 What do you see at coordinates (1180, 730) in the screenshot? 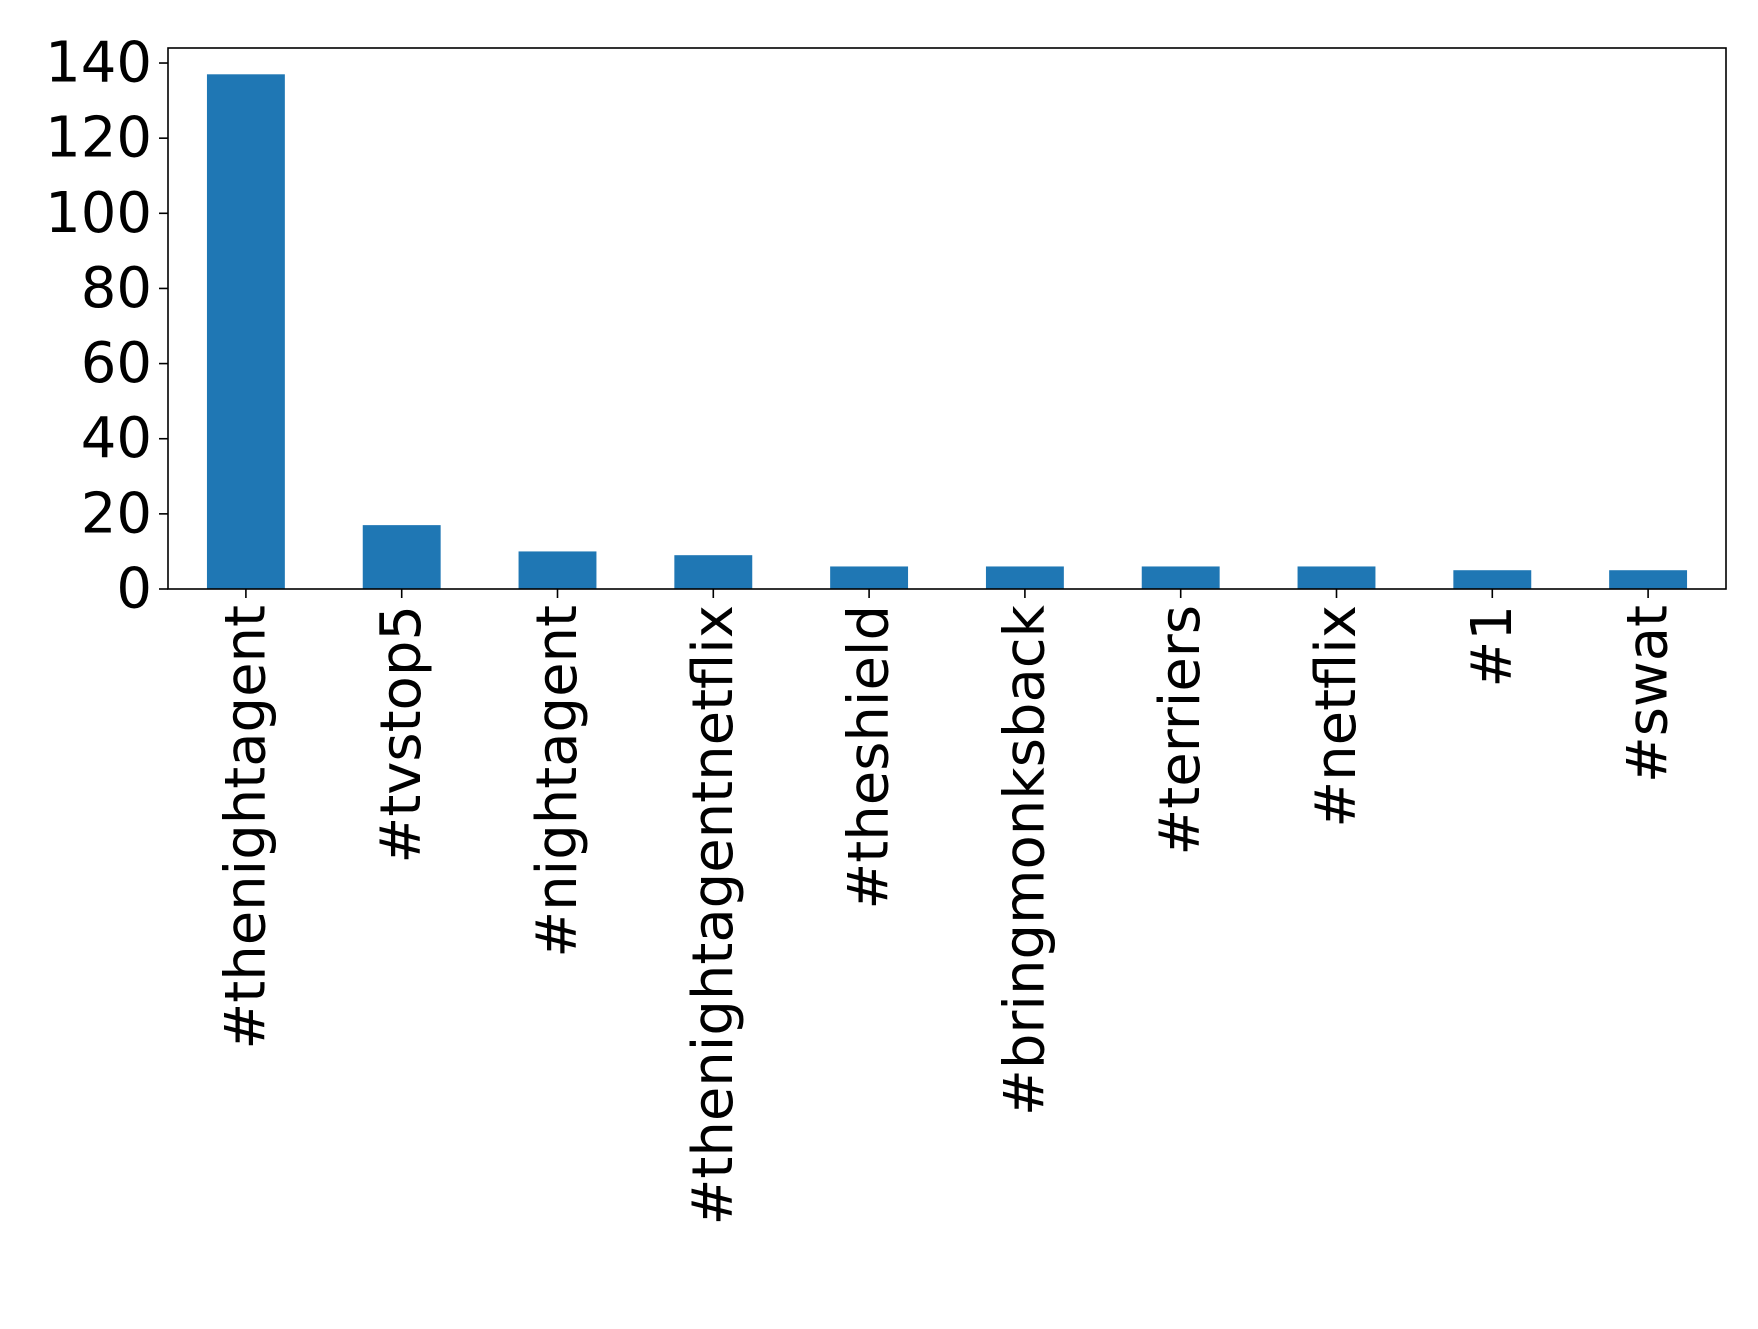
I see `x-tick-label-6: #terriers` at bounding box center [1180, 730].